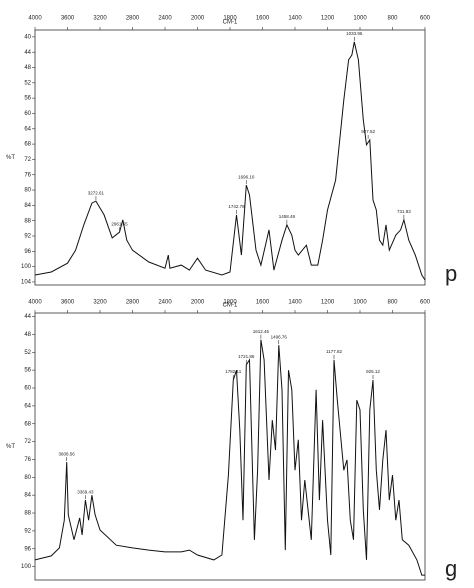 The image size is (474, 588). I want to click on peak-label: 1458.48, so click(287, 216).